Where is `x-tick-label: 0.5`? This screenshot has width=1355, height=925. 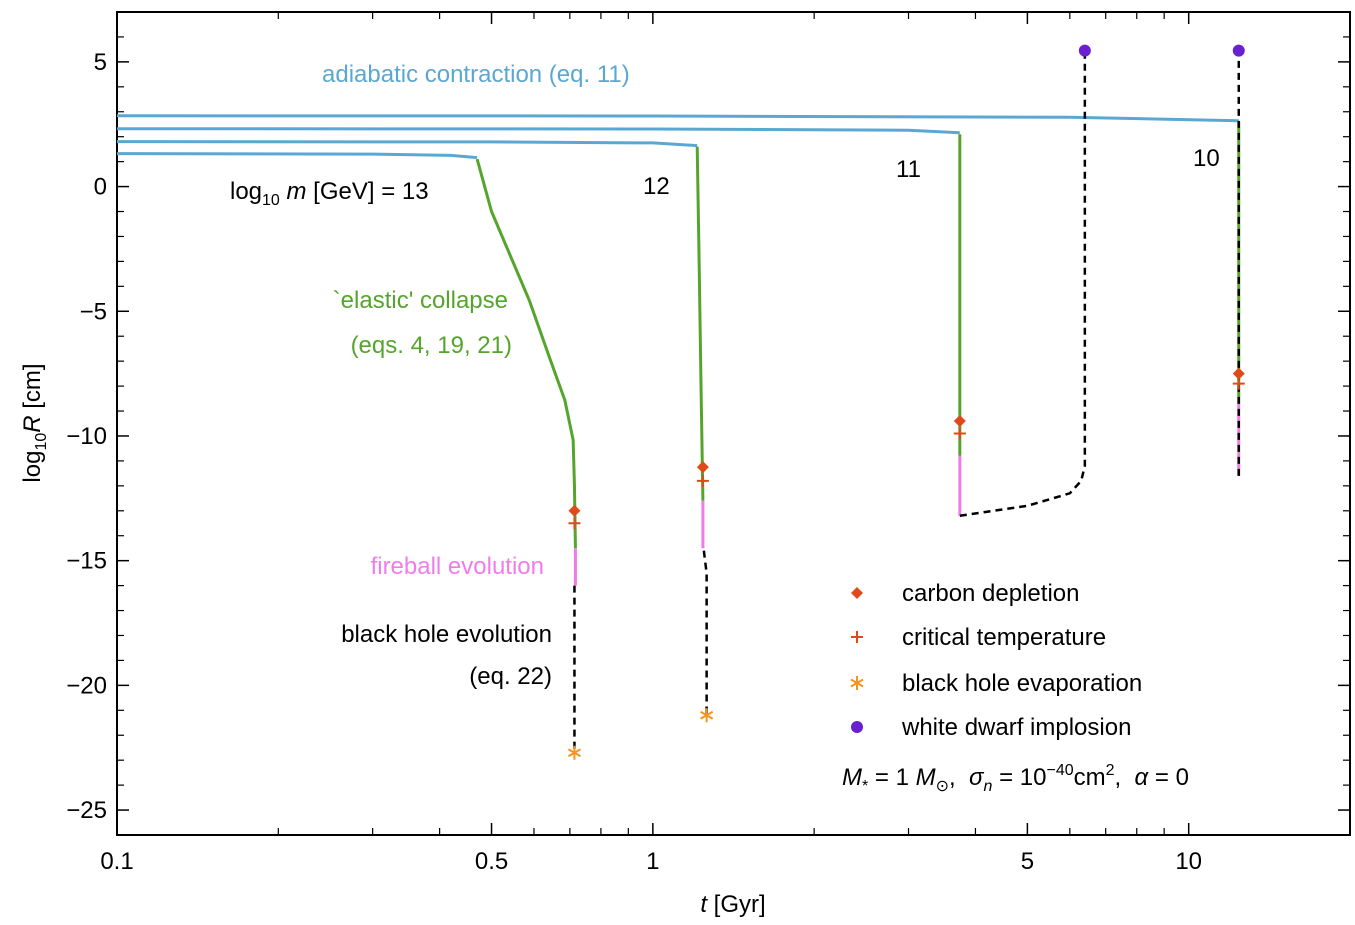
x-tick-label: 0.5 is located at coordinates (491, 861).